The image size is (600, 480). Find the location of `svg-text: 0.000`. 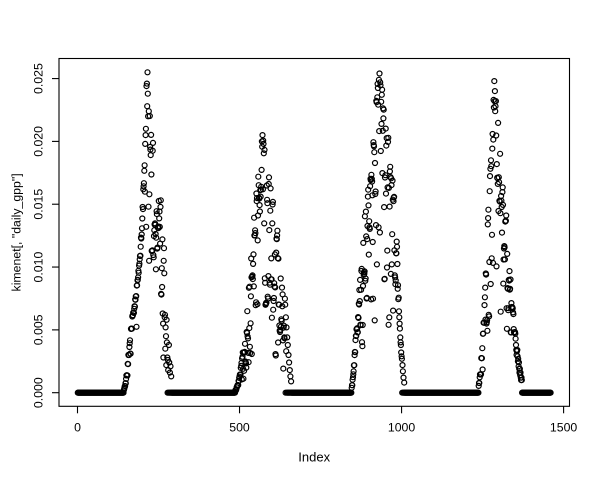

svg-text: 0.000 is located at coordinates (39, 392).